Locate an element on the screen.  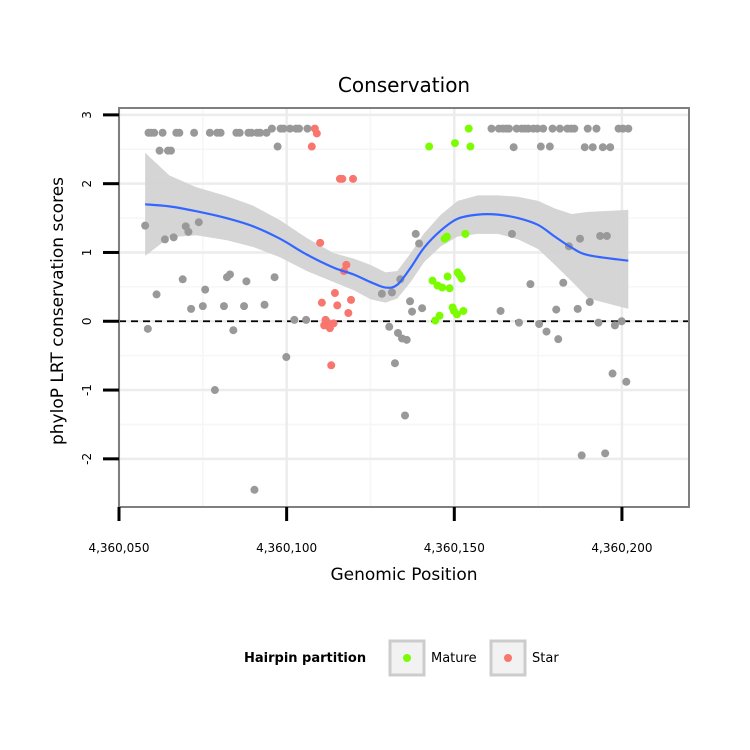
y-tick-label: -2 is located at coordinates (87, 459).